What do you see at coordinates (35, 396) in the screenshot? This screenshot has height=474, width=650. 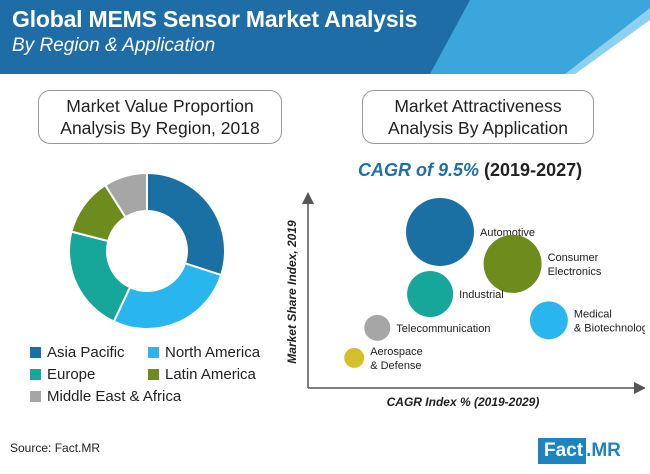 I see `legend-swatch-middle-east-africa` at bounding box center [35, 396].